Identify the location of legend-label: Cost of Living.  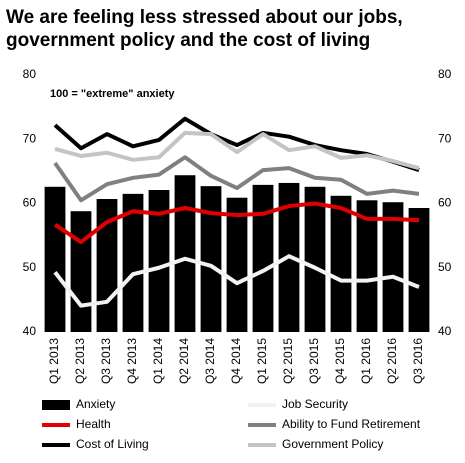
(112, 444).